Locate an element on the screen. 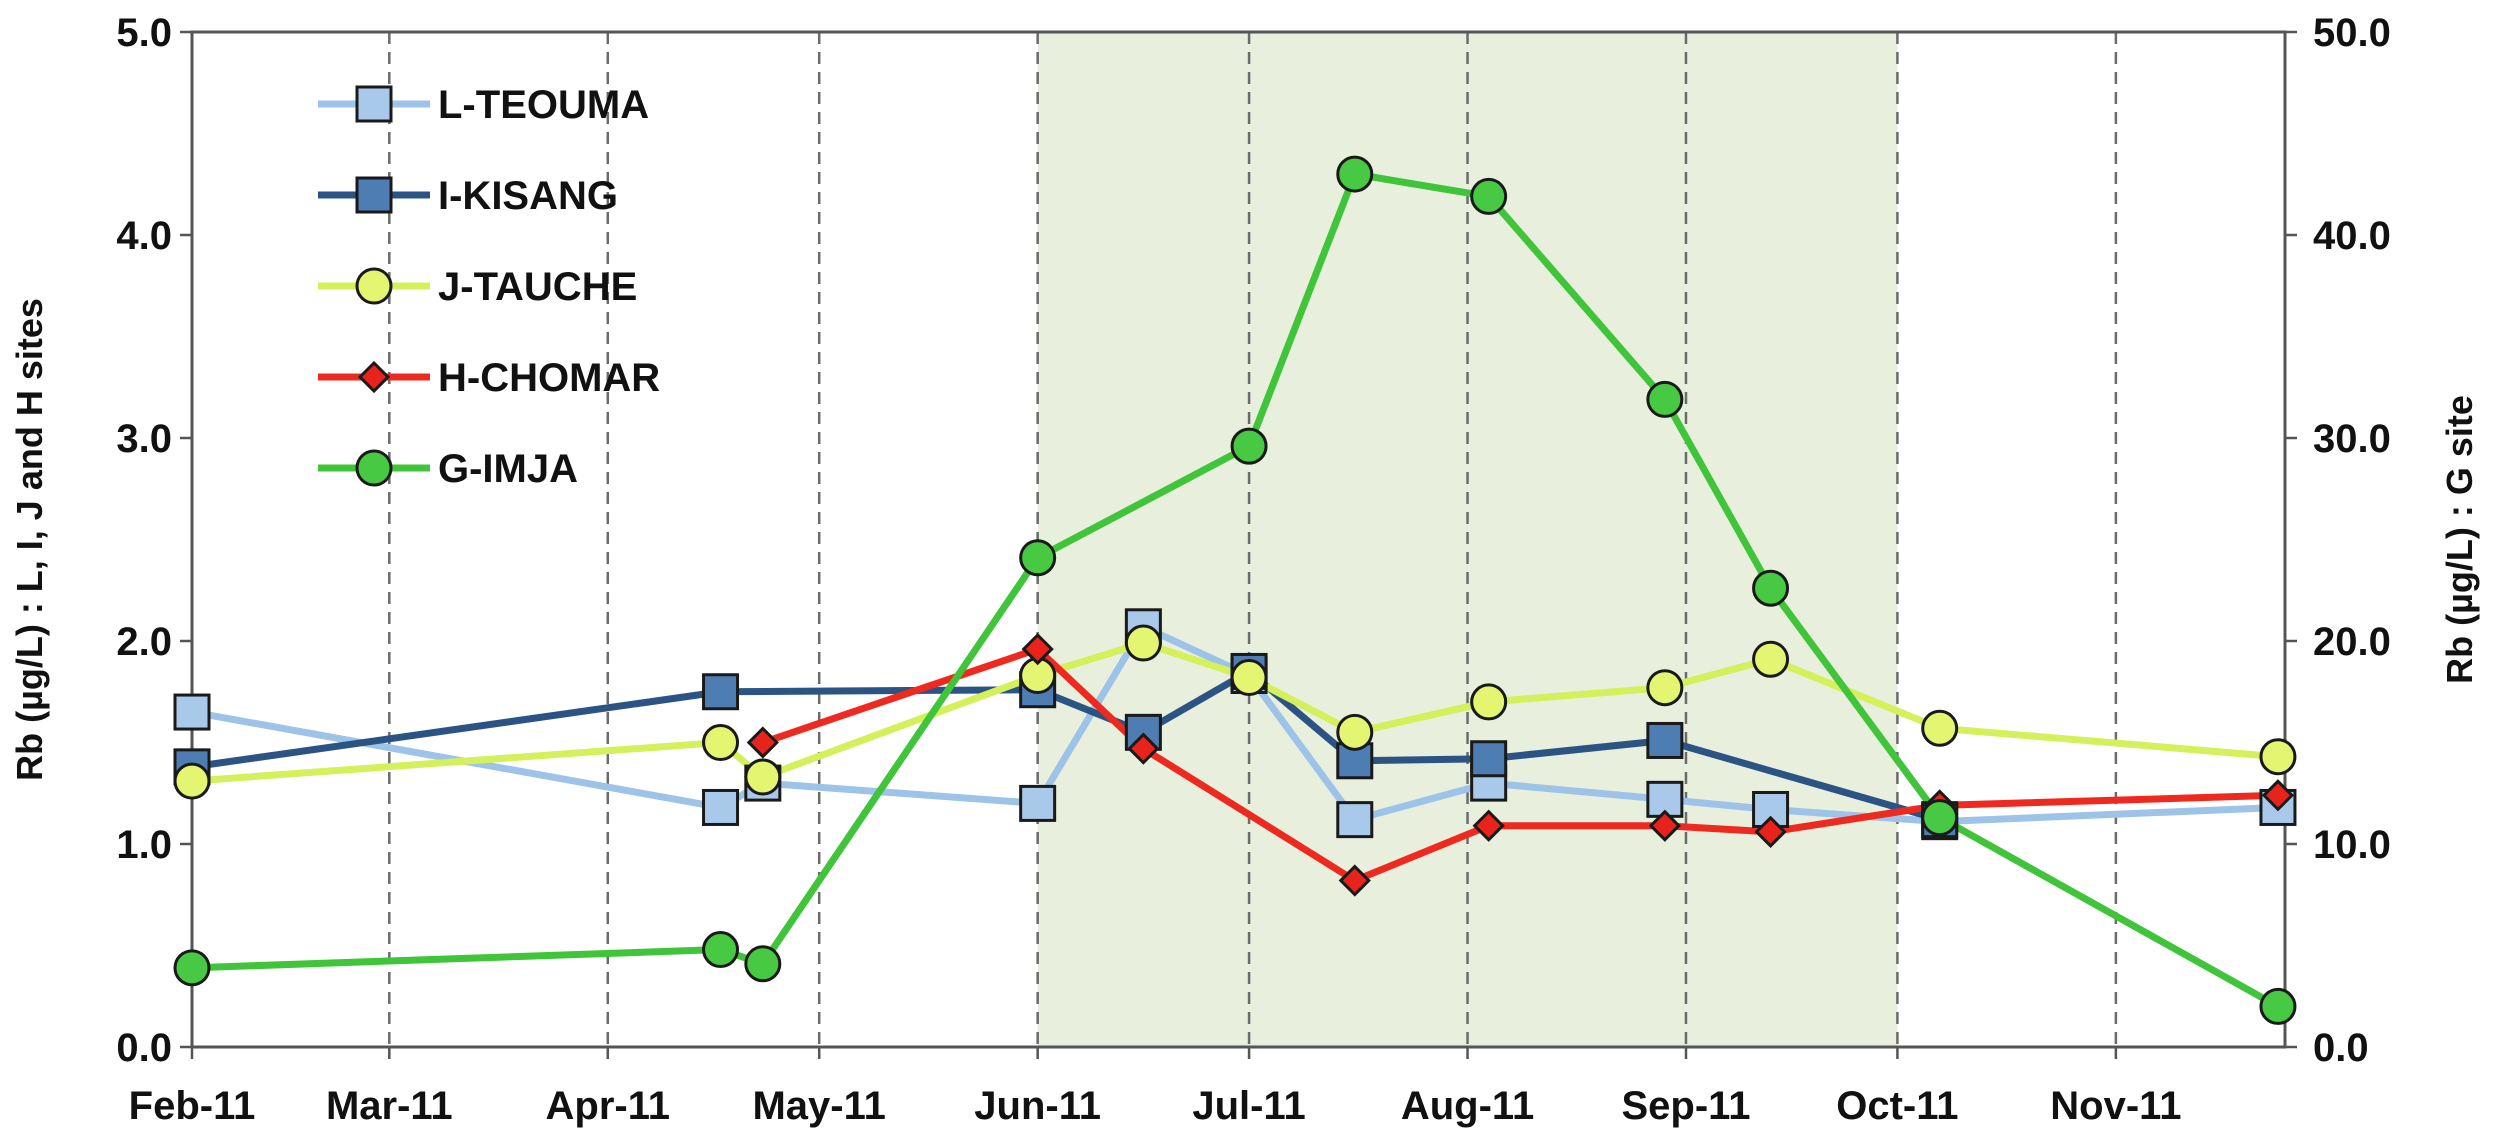  x-tick-label-nov-11: Nov-11 is located at coordinates (2115, 1106).